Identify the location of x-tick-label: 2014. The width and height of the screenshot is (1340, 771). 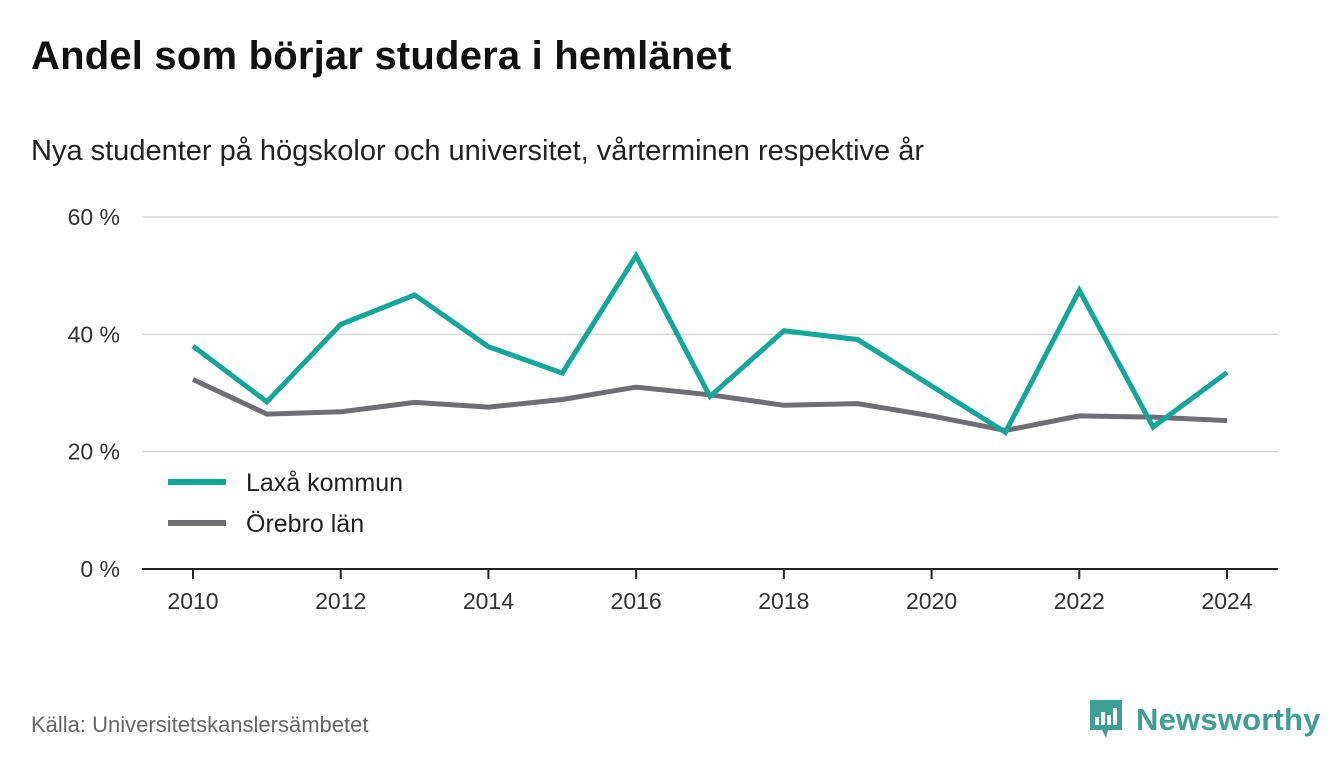
(488, 601).